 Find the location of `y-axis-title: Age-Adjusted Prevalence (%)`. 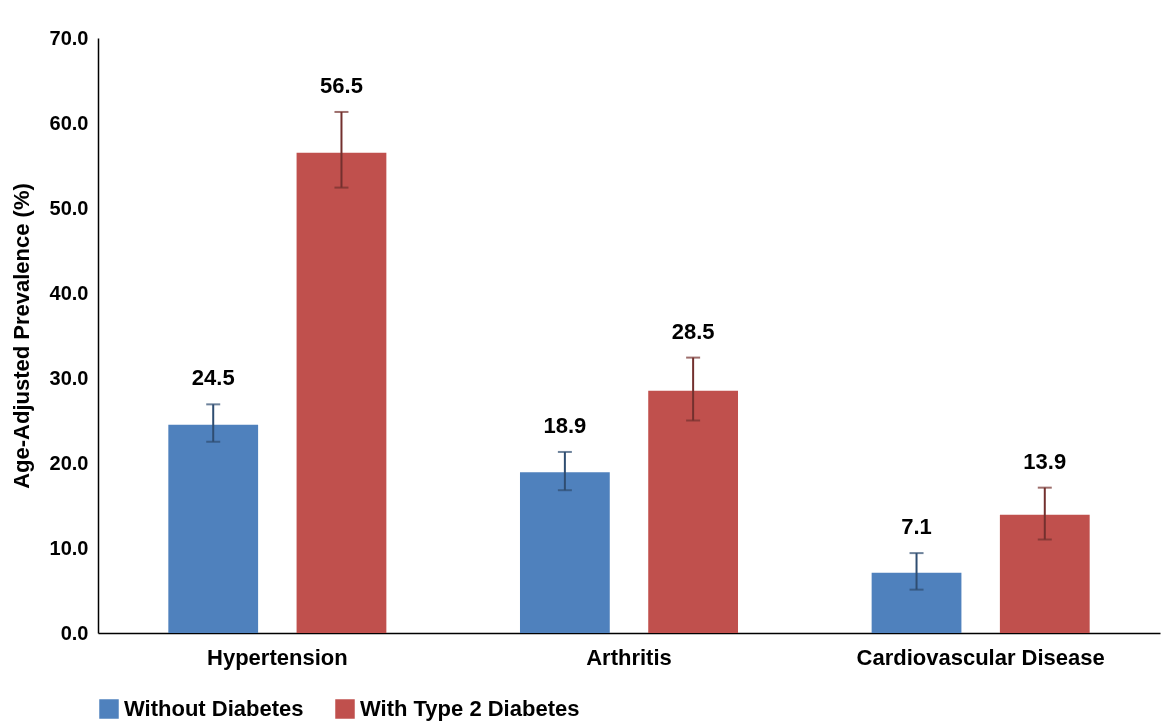

y-axis-title: Age-Adjusted Prevalence (%) is located at coordinates (21, 336).